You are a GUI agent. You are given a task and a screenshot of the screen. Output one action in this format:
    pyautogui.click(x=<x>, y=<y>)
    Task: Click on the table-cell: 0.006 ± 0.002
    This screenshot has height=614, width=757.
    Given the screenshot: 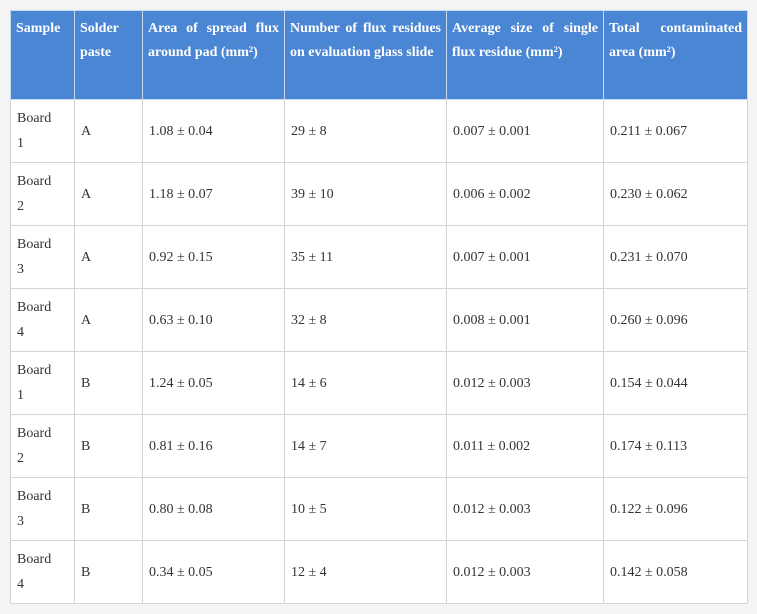 What is the action you would take?
    pyautogui.click(x=525, y=194)
    